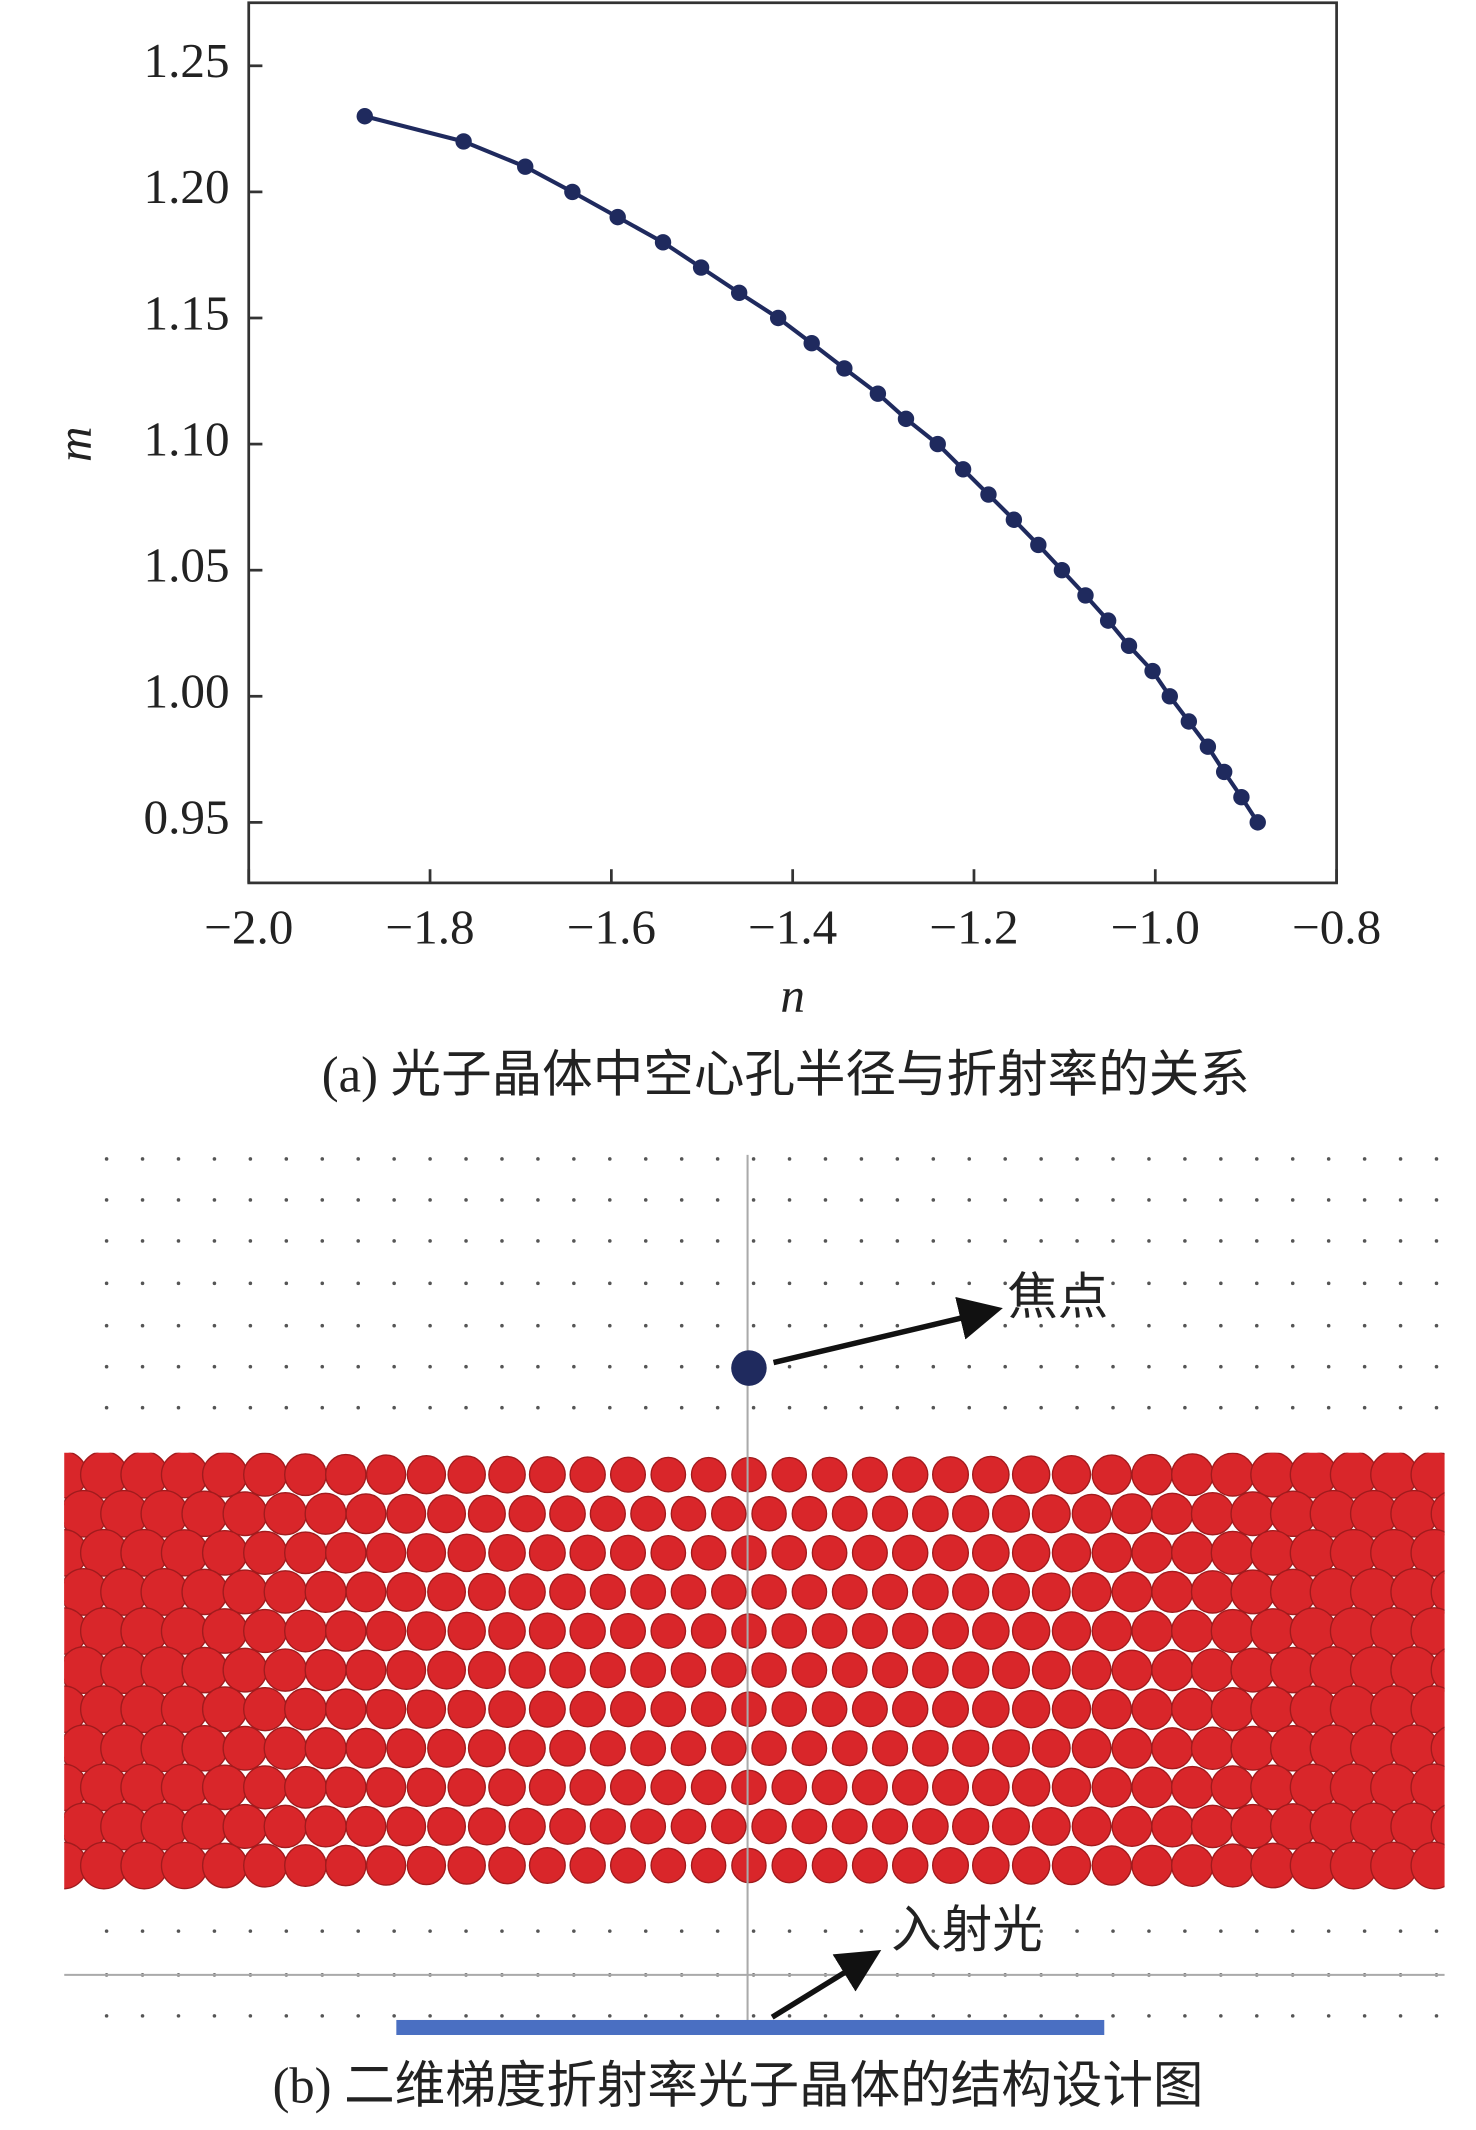  I want to click on y-tick-label: 1.10, so click(187, 438).